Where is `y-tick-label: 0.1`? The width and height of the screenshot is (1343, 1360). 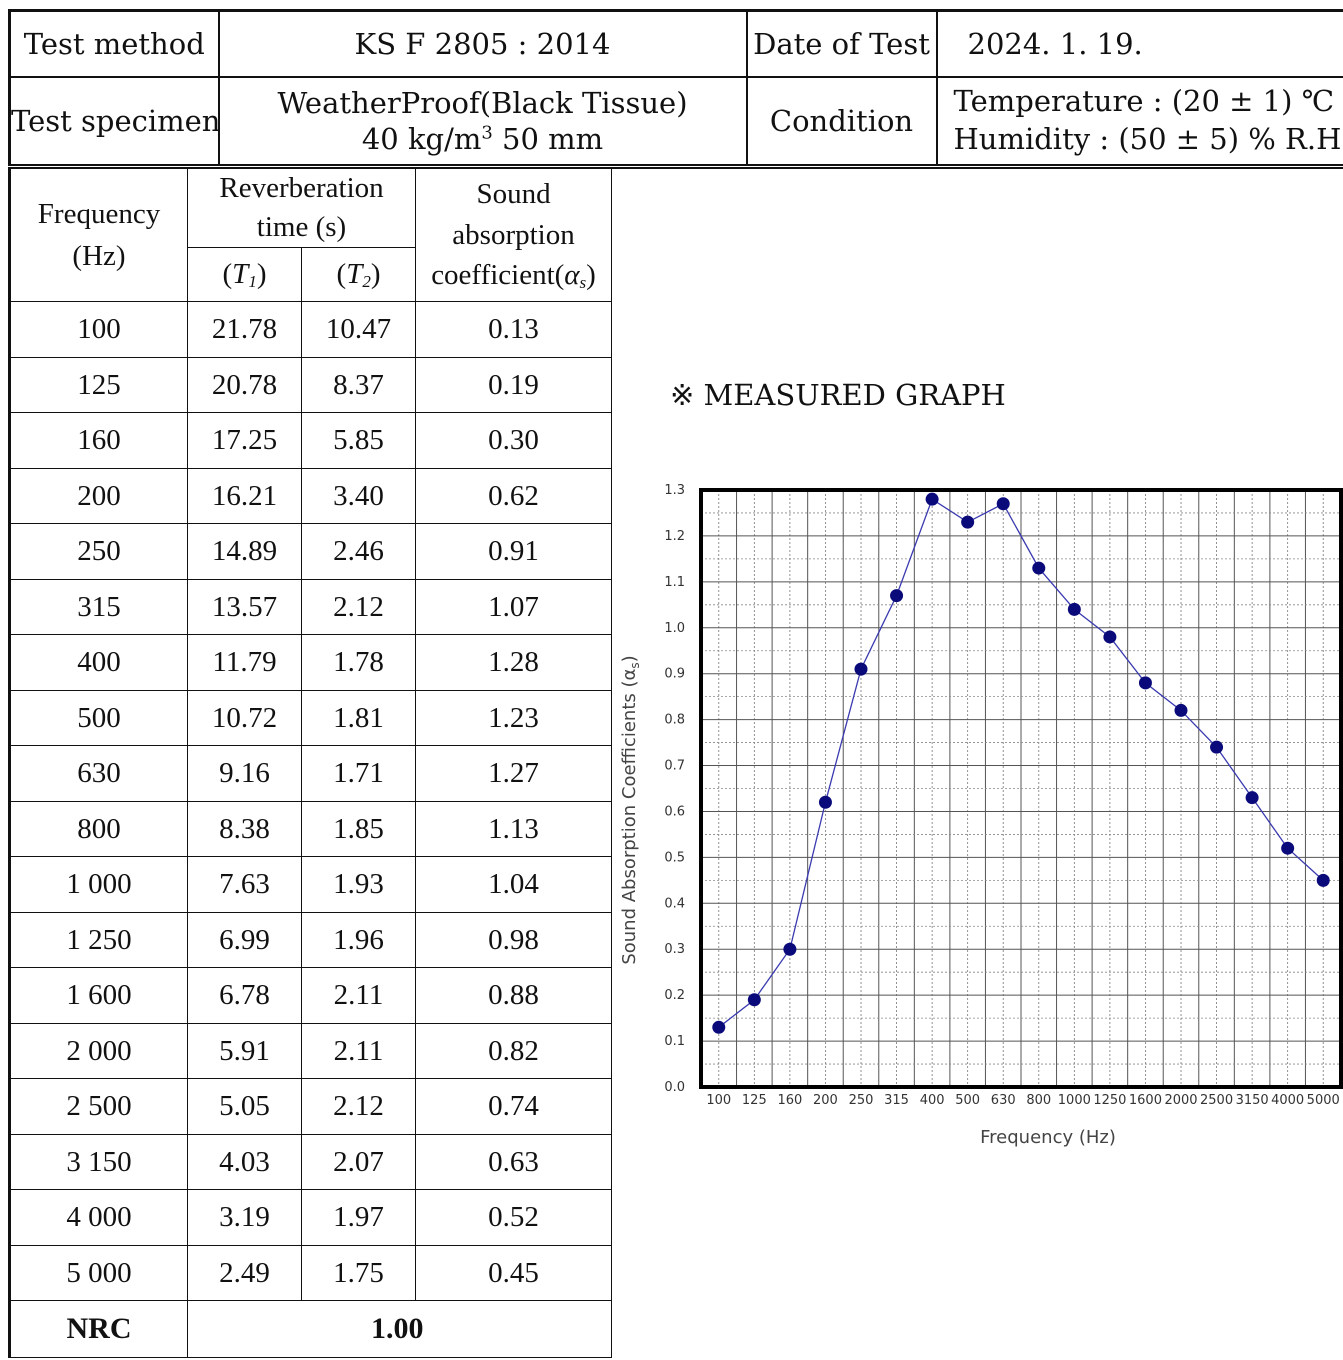 y-tick-label: 0.1 is located at coordinates (674, 1041).